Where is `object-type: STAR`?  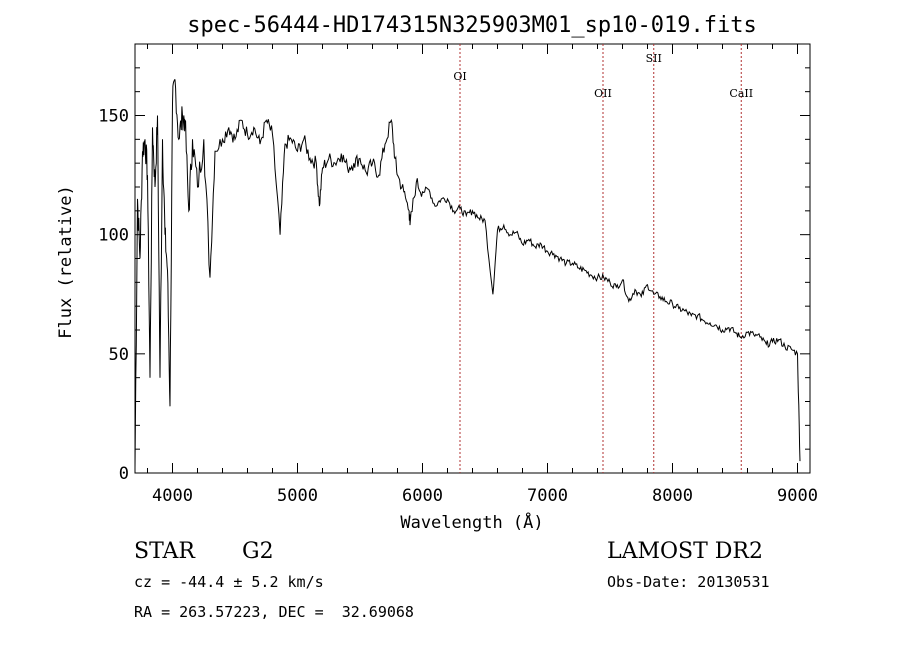
object-type: STAR is located at coordinates (164, 551).